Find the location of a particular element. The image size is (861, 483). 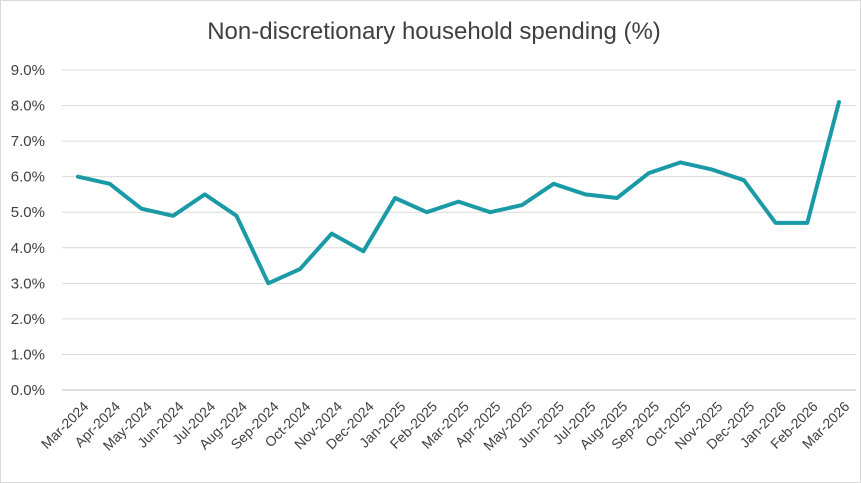

y-tick-label: 0.0% is located at coordinates (28, 390).